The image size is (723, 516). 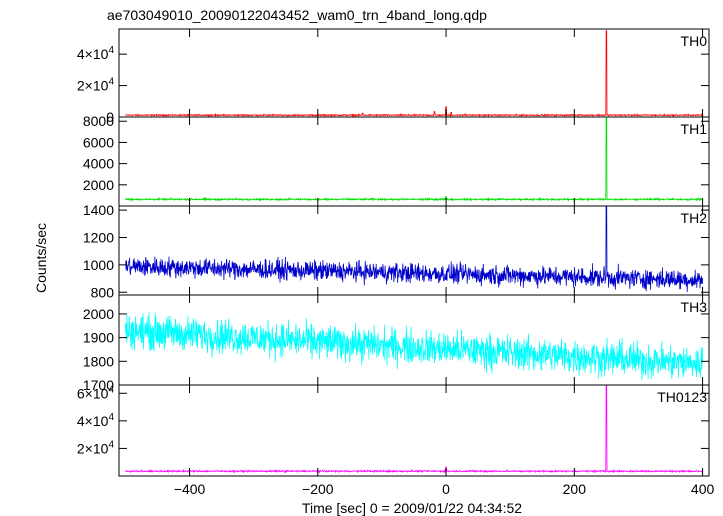 What do you see at coordinates (318, 489) in the screenshot?
I see `x-tick-label: −200` at bounding box center [318, 489].